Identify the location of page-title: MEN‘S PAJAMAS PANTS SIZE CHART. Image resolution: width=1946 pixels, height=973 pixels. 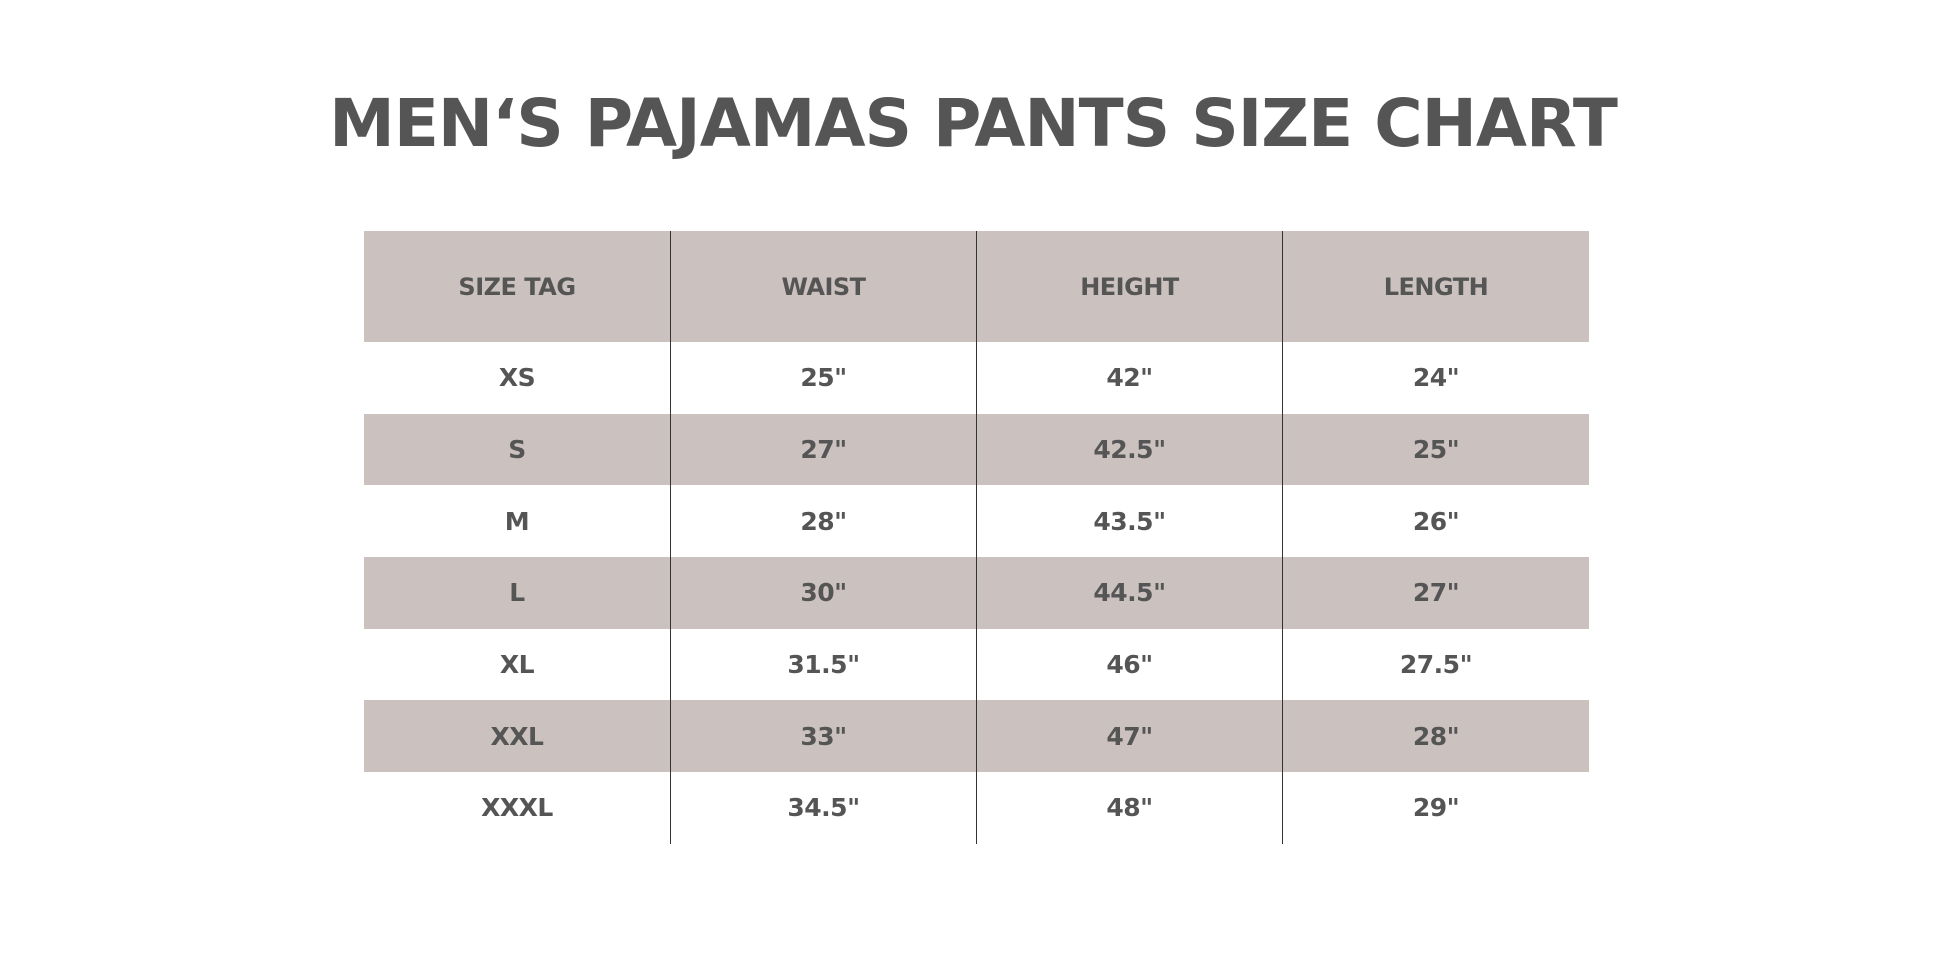
(973, 123).